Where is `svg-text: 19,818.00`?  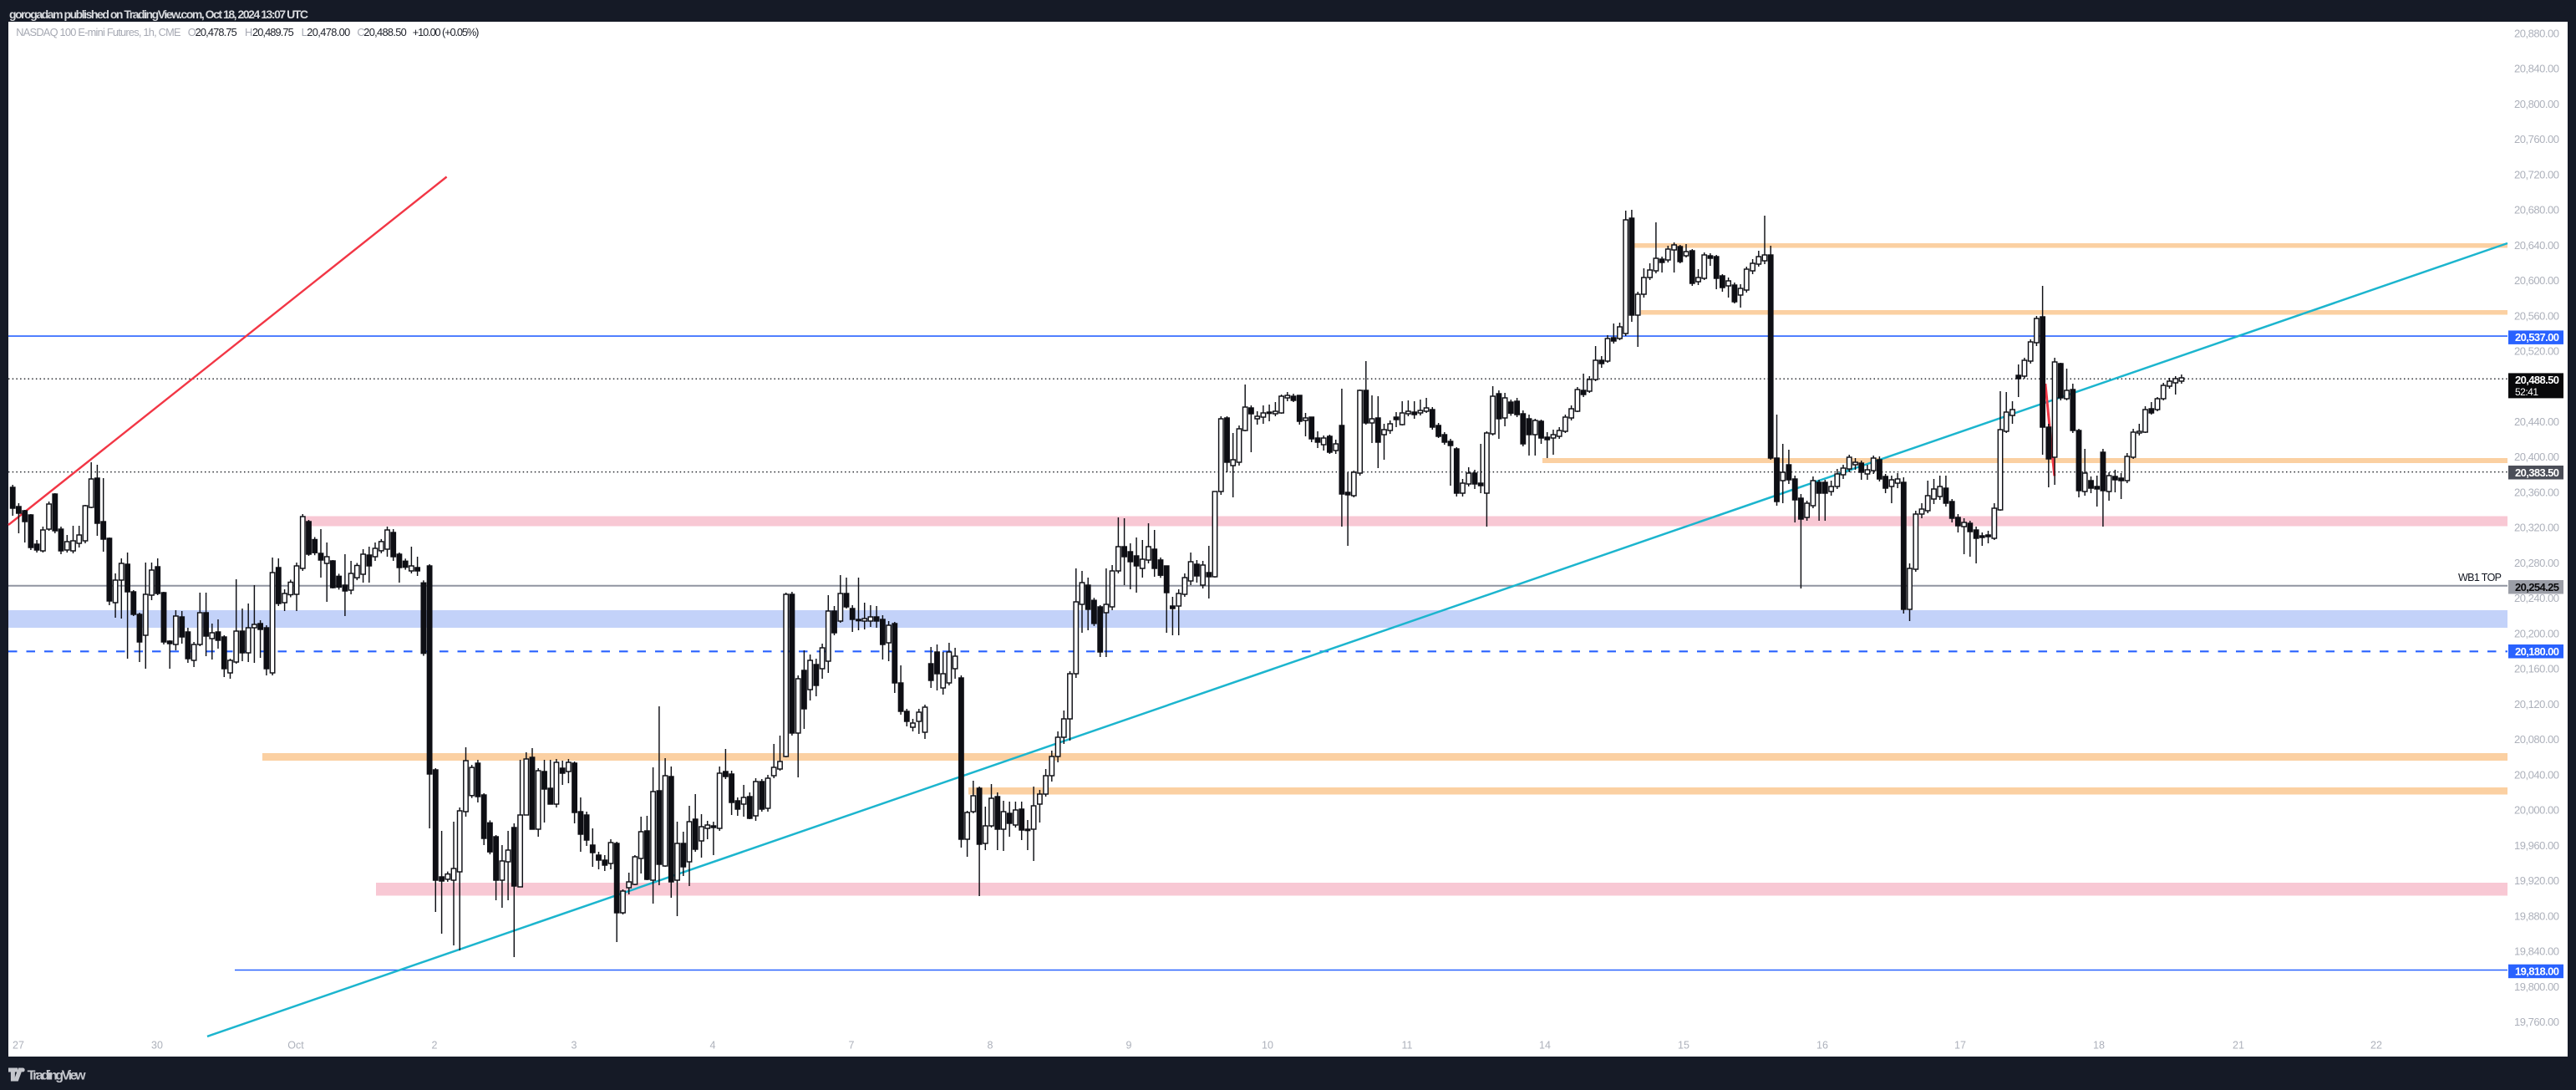 svg-text: 19,818.00 is located at coordinates (2537, 971).